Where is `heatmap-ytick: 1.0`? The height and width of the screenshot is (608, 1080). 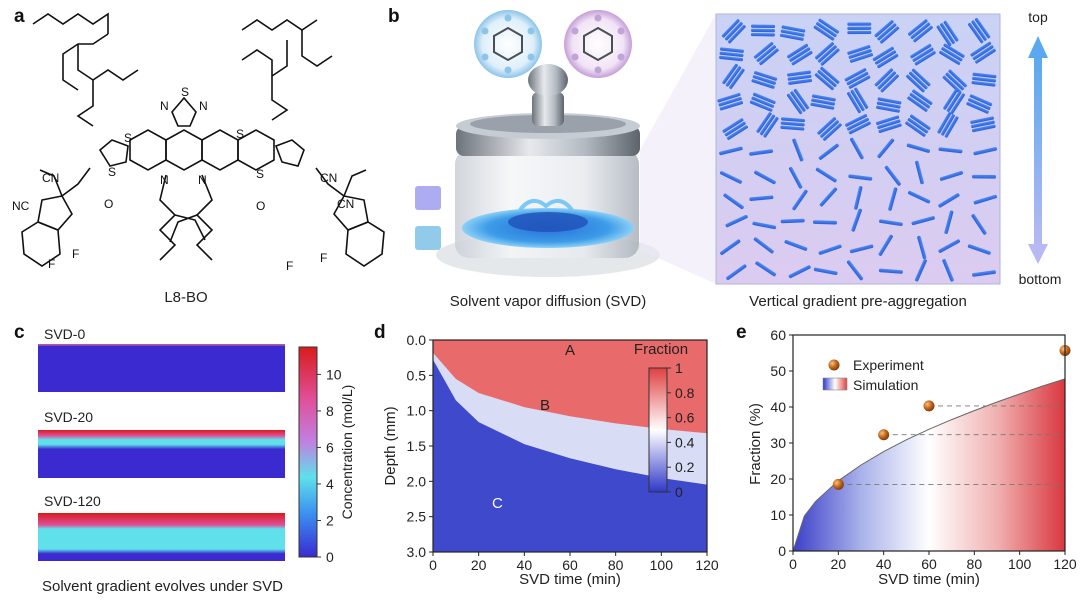
heatmap-ytick: 1.0 is located at coordinates (417, 411).